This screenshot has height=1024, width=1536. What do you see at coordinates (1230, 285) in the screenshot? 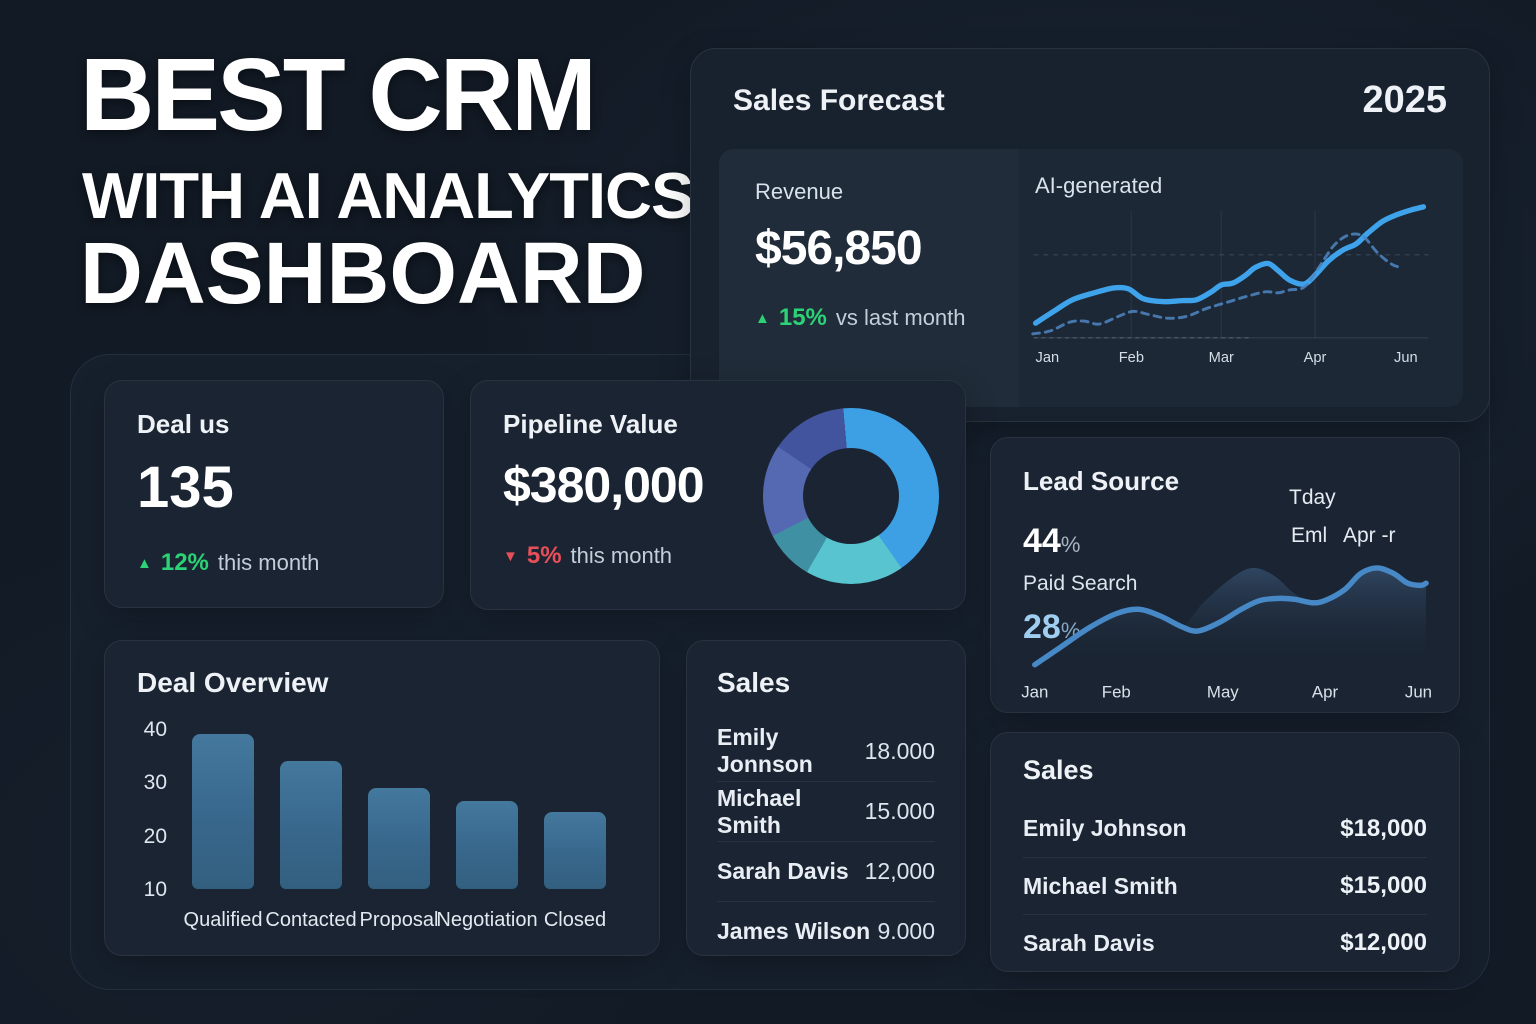
I see `forecast-line-chart: Jan Feb Mar Apr Jun` at bounding box center [1230, 285].